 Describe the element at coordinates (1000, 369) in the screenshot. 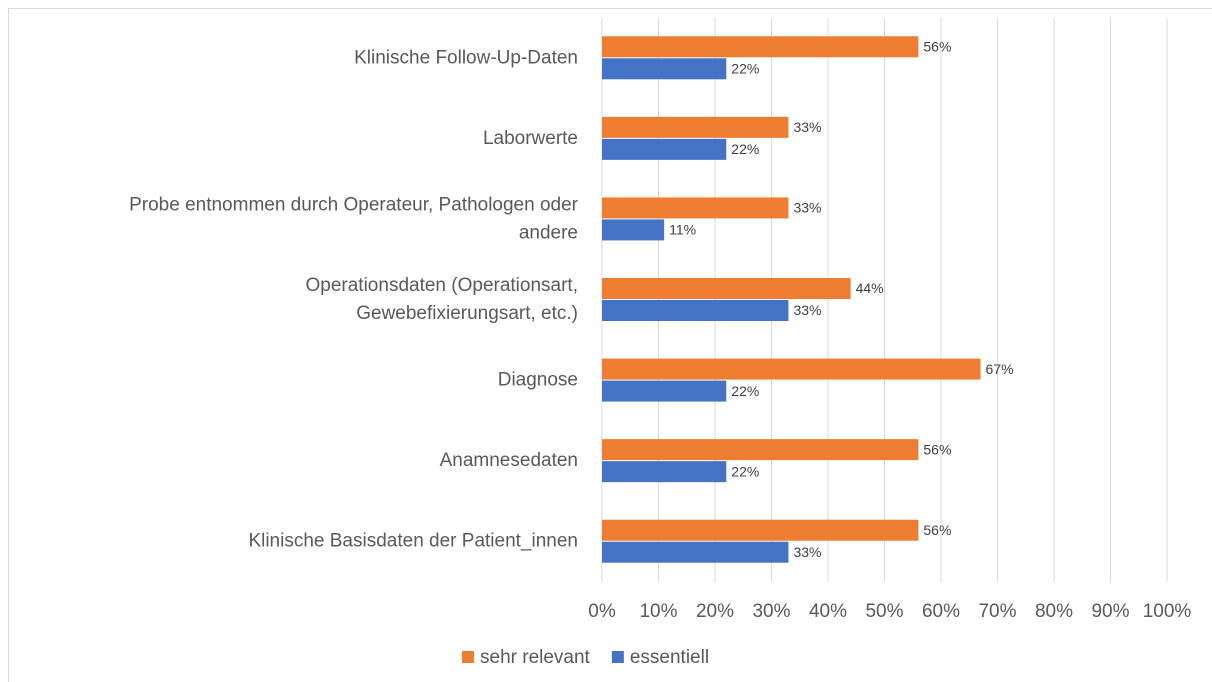

I see `data-label: 67%` at that location.